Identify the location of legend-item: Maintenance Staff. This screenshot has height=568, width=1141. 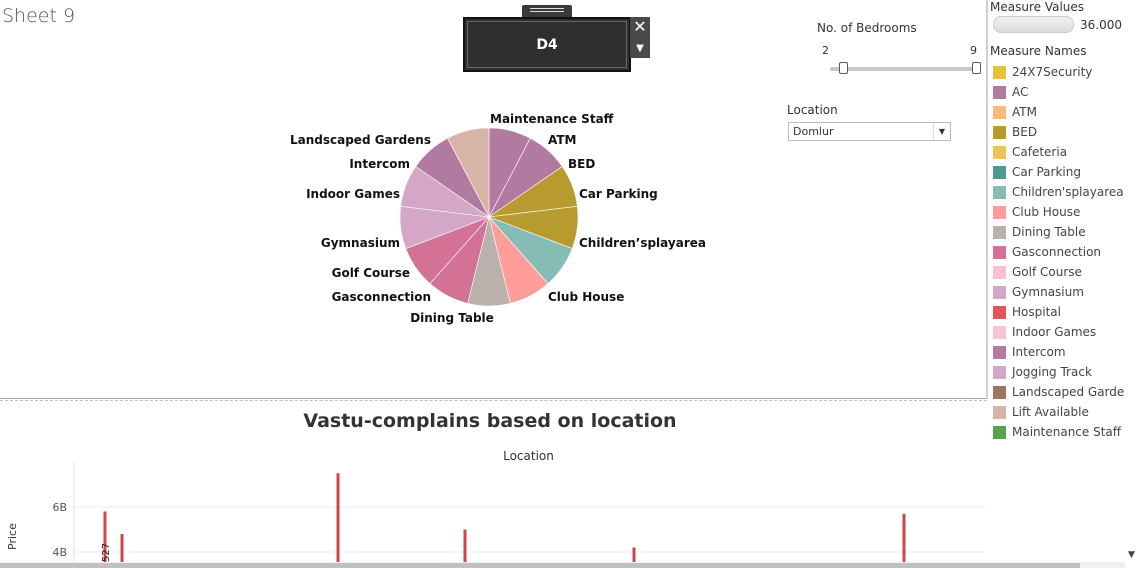
(1060, 432).